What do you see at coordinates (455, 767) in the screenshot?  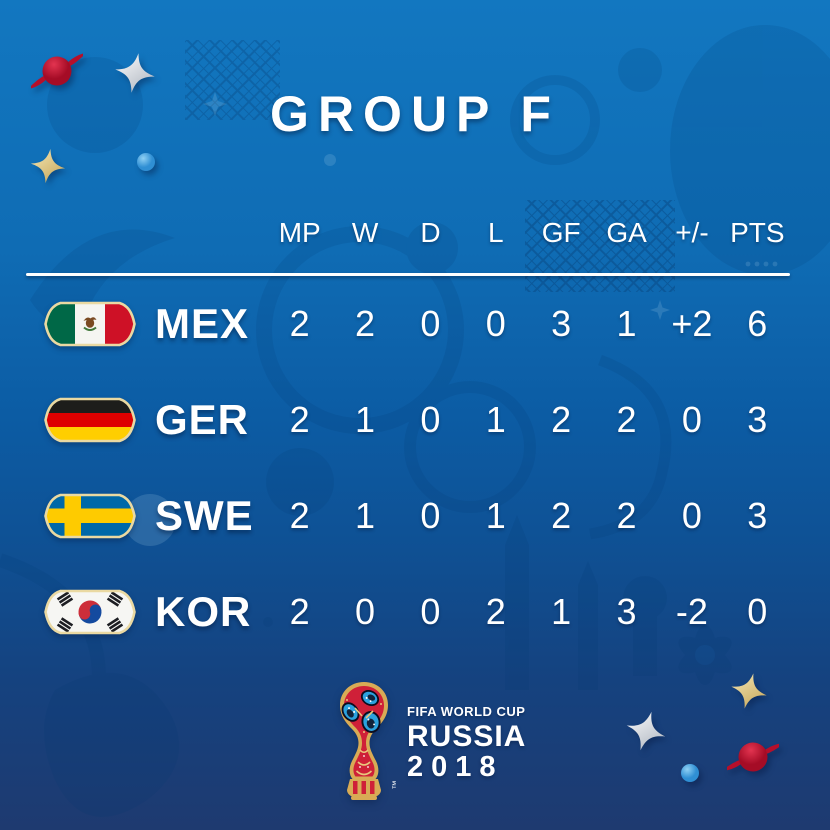 I see `year-label: 2018` at bounding box center [455, 767].